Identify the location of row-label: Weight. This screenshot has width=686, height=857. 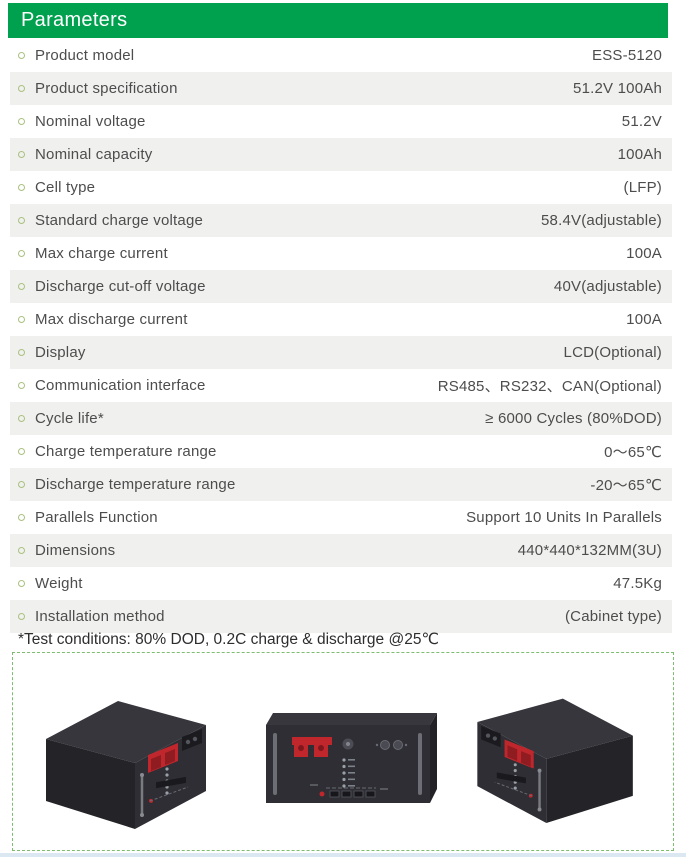
(59, 583).